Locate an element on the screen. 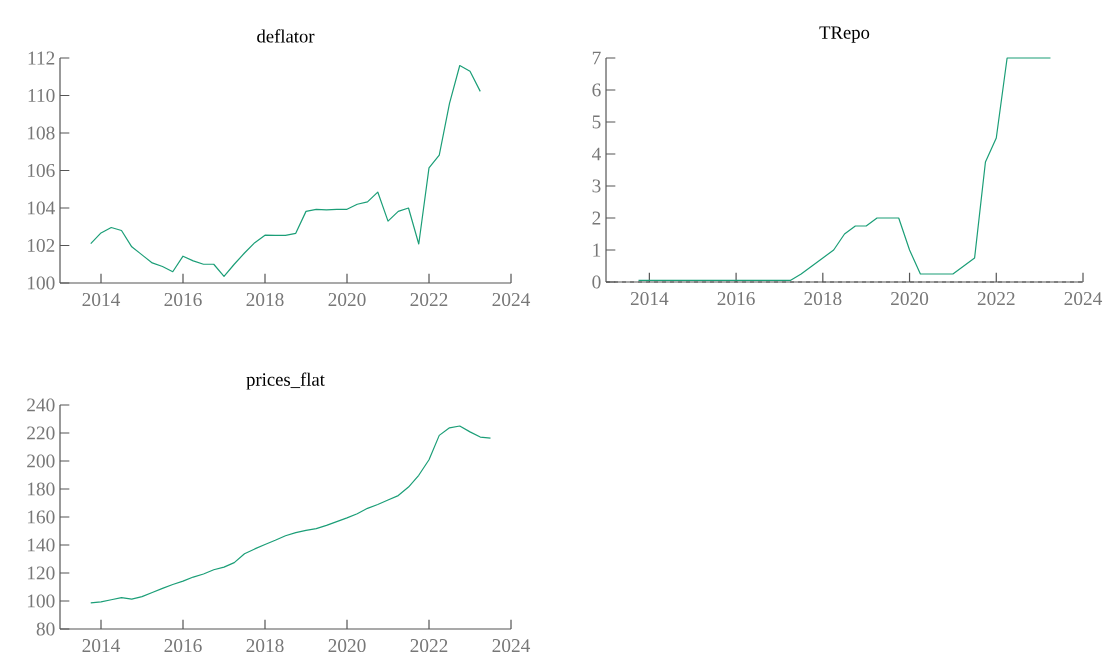  y-tick-label: 240 is located at coordinates (41, 405).